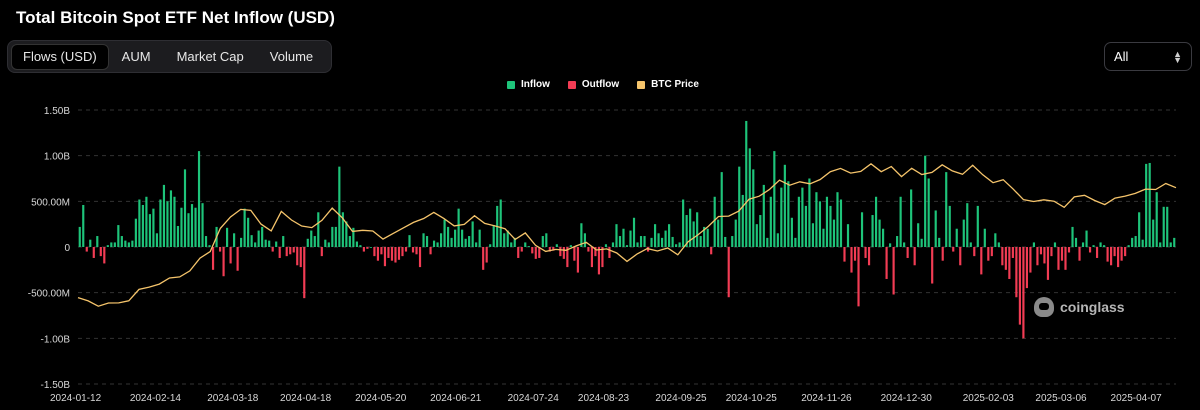 The height and width of the screenshot is (410, 1200). I want to click on tab-aum: AUM, so click(136, 56).